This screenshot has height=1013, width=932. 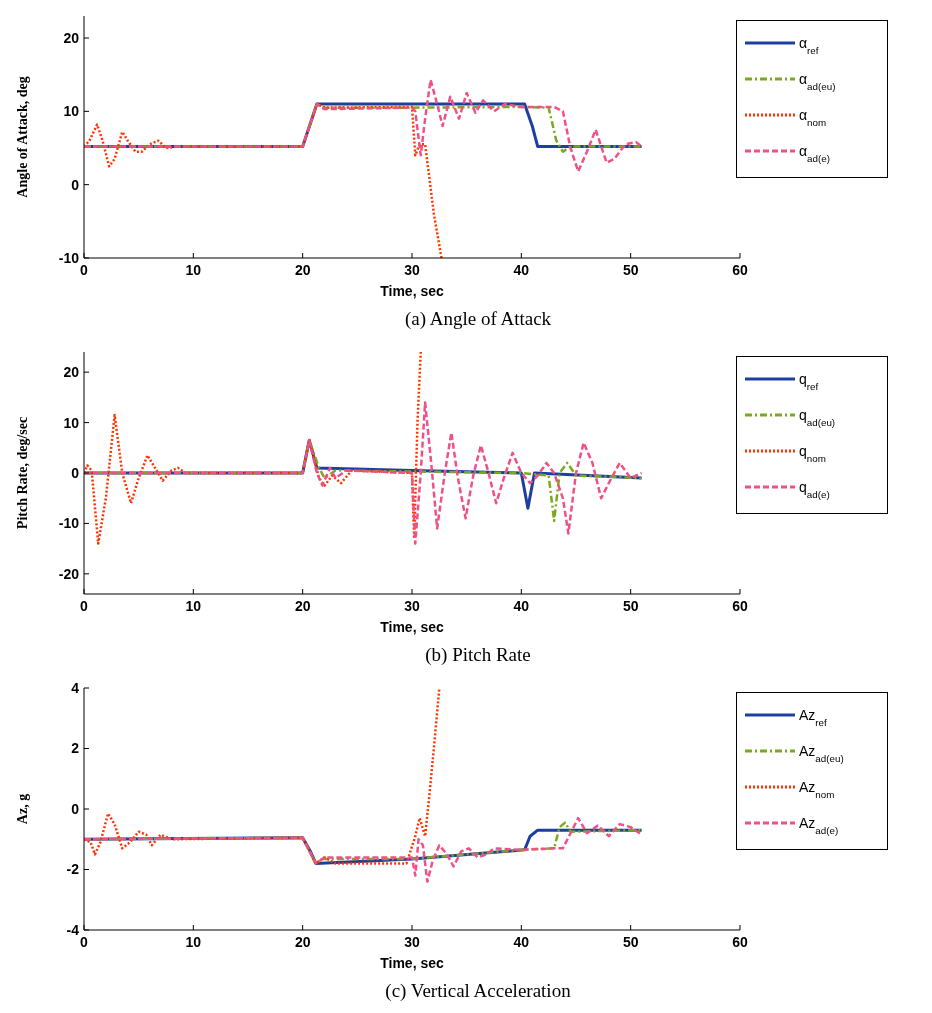 I want to click on y-axis-title: Az, g, so click(x=22, y=809).